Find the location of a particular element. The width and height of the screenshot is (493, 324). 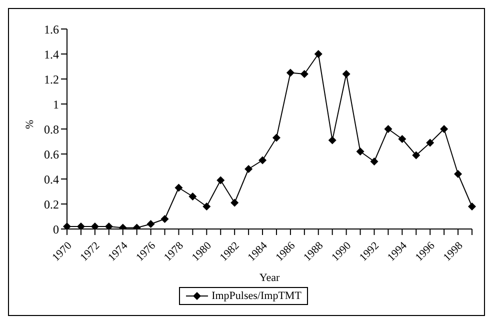

y-tick-label: 0 is located at coordinates (56, 229).